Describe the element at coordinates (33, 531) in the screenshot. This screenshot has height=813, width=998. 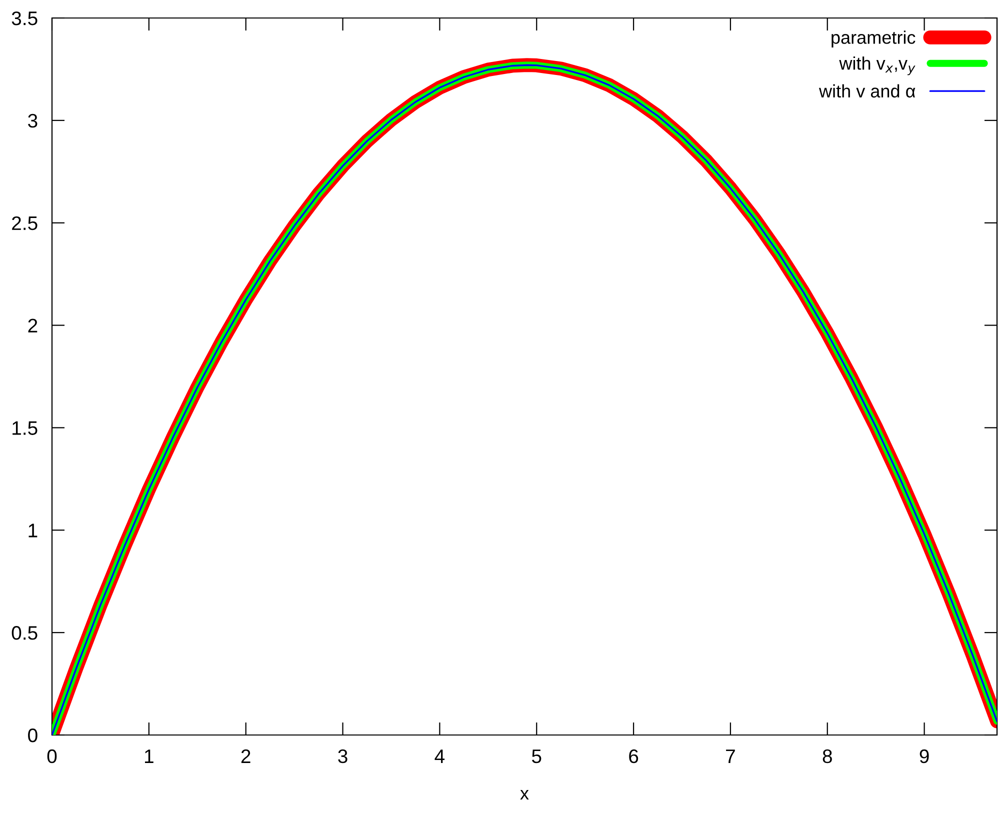
I see `y-tick-label: 1` at that location.